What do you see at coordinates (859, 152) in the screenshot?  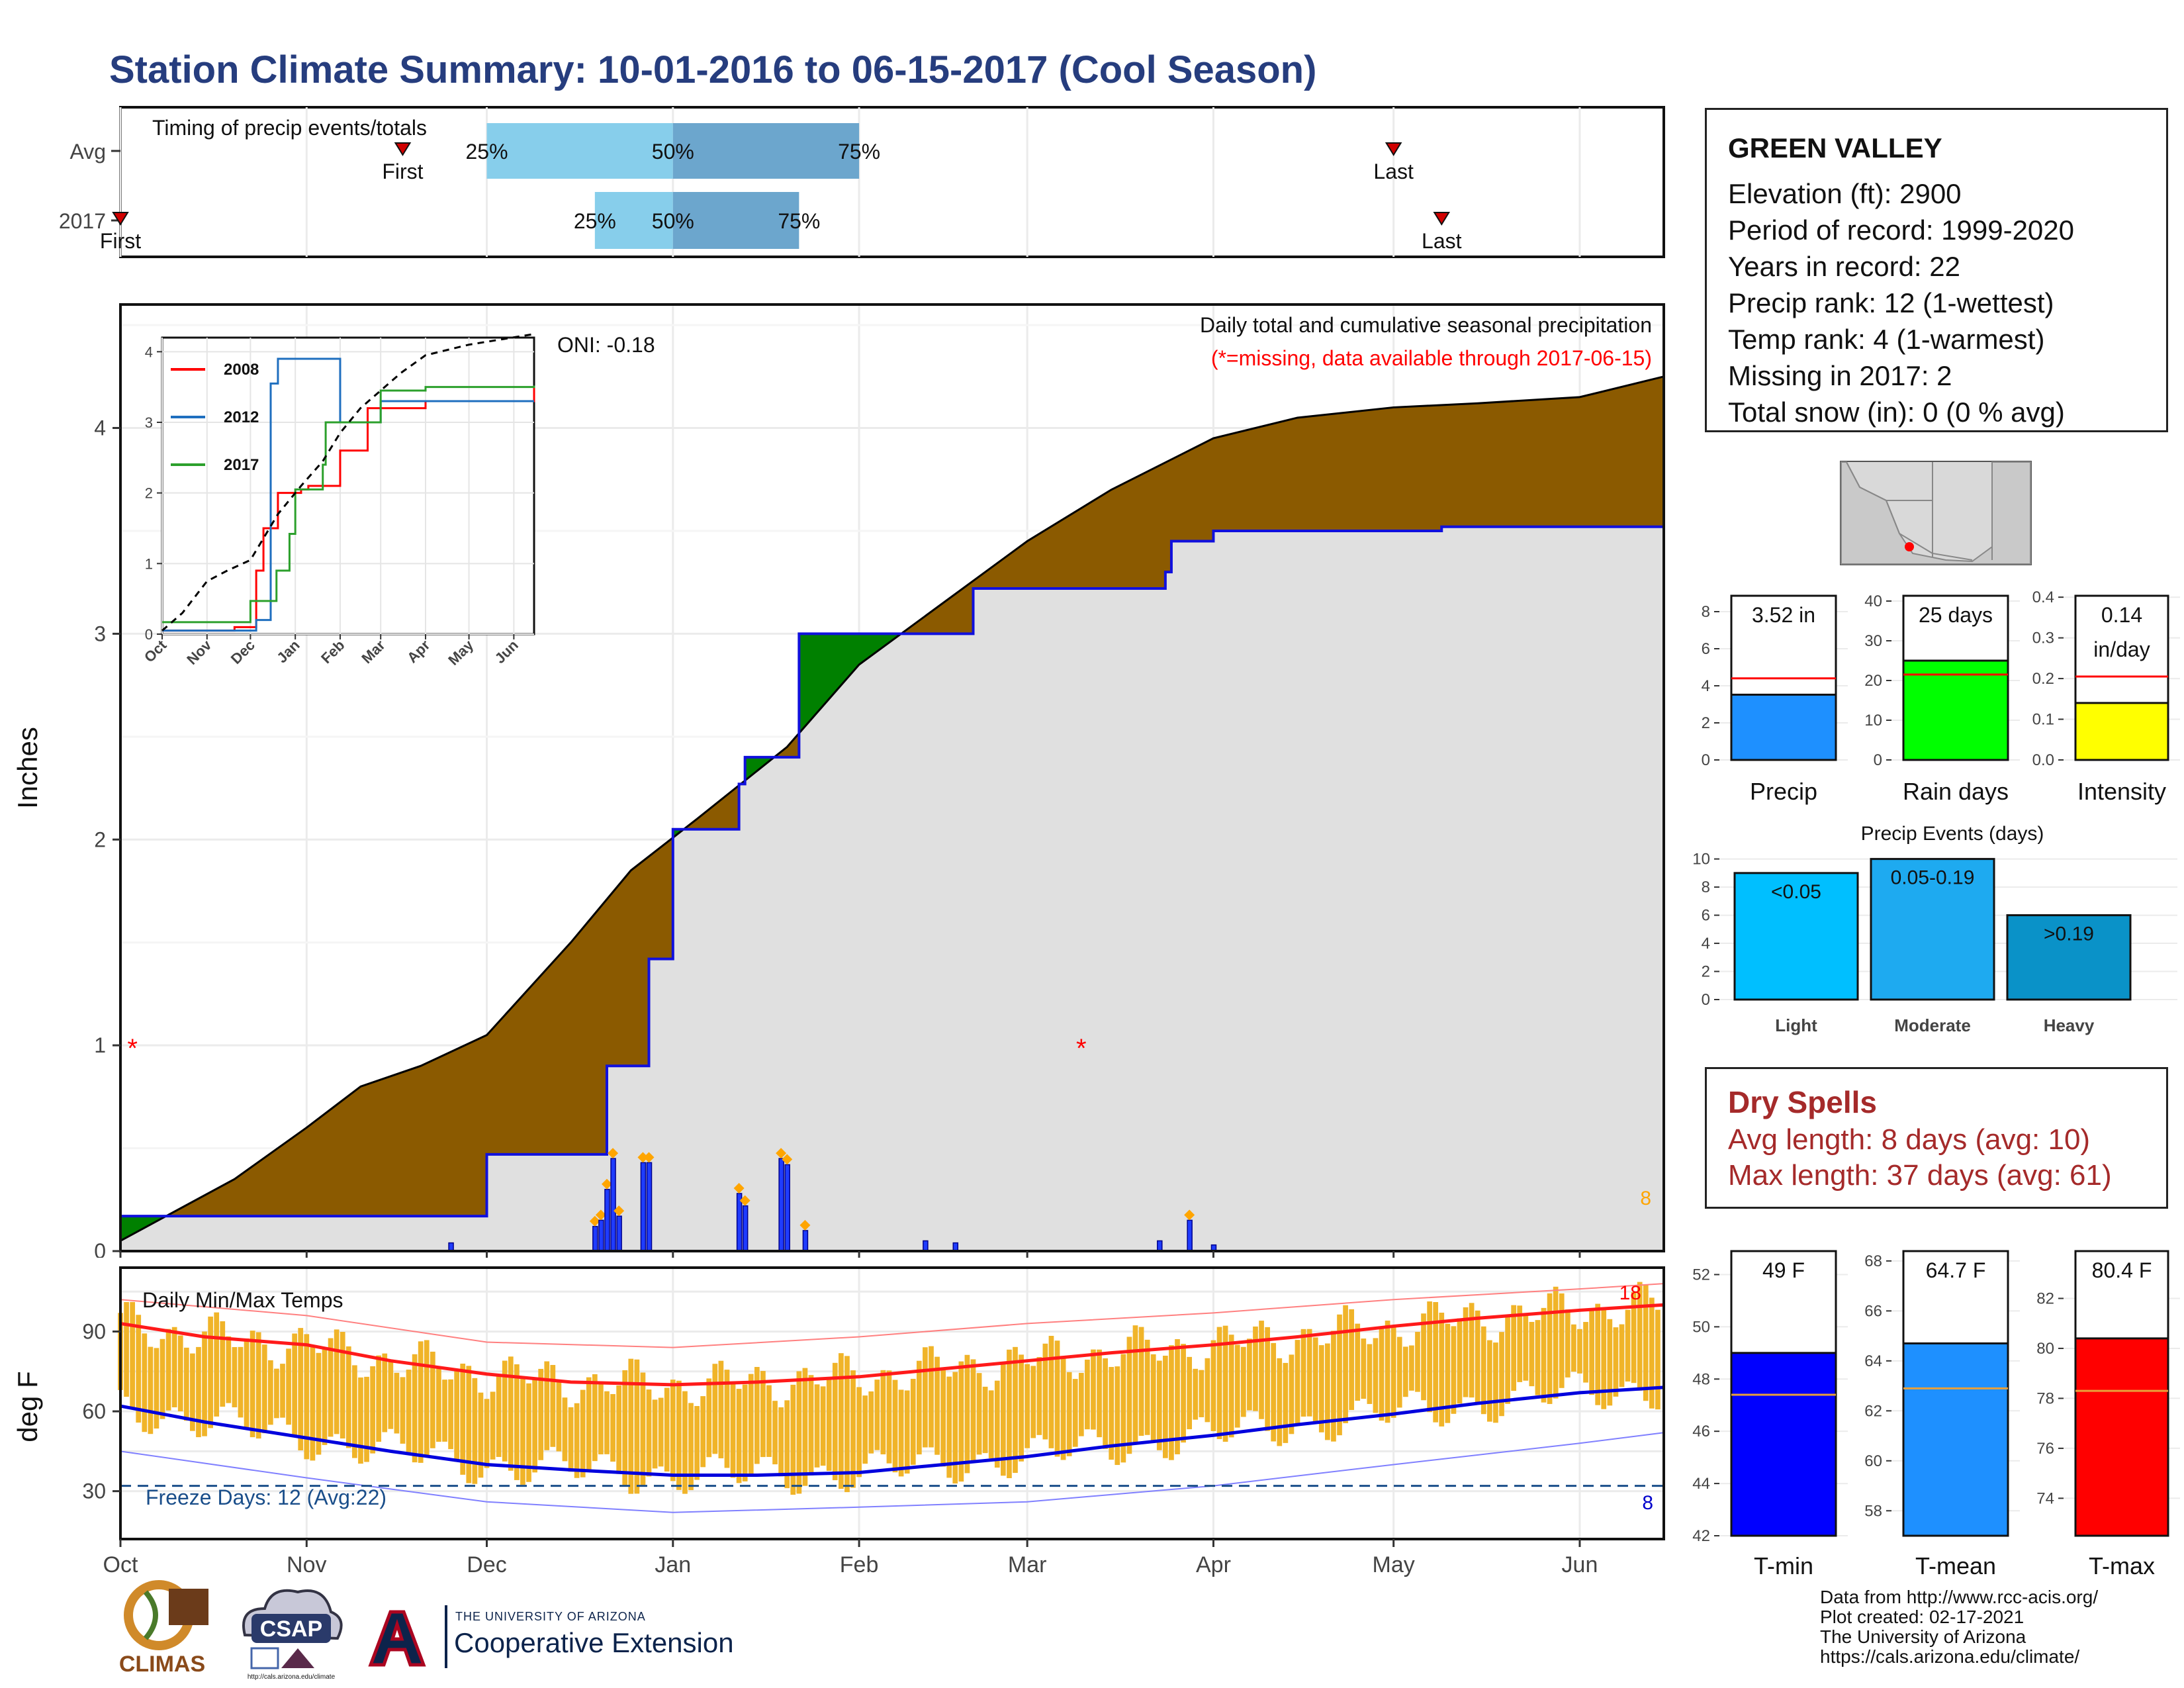 I see `timing-p75: 75%` at bounding box center [859, 152].